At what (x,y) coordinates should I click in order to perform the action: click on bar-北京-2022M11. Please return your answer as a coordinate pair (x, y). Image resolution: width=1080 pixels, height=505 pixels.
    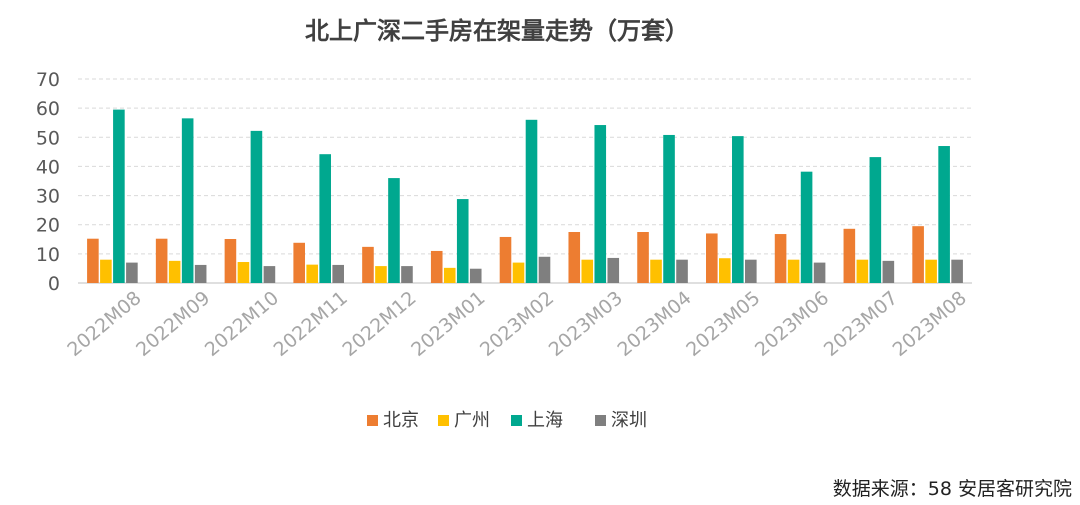
    Looking at the image, I should click on (299, 262).